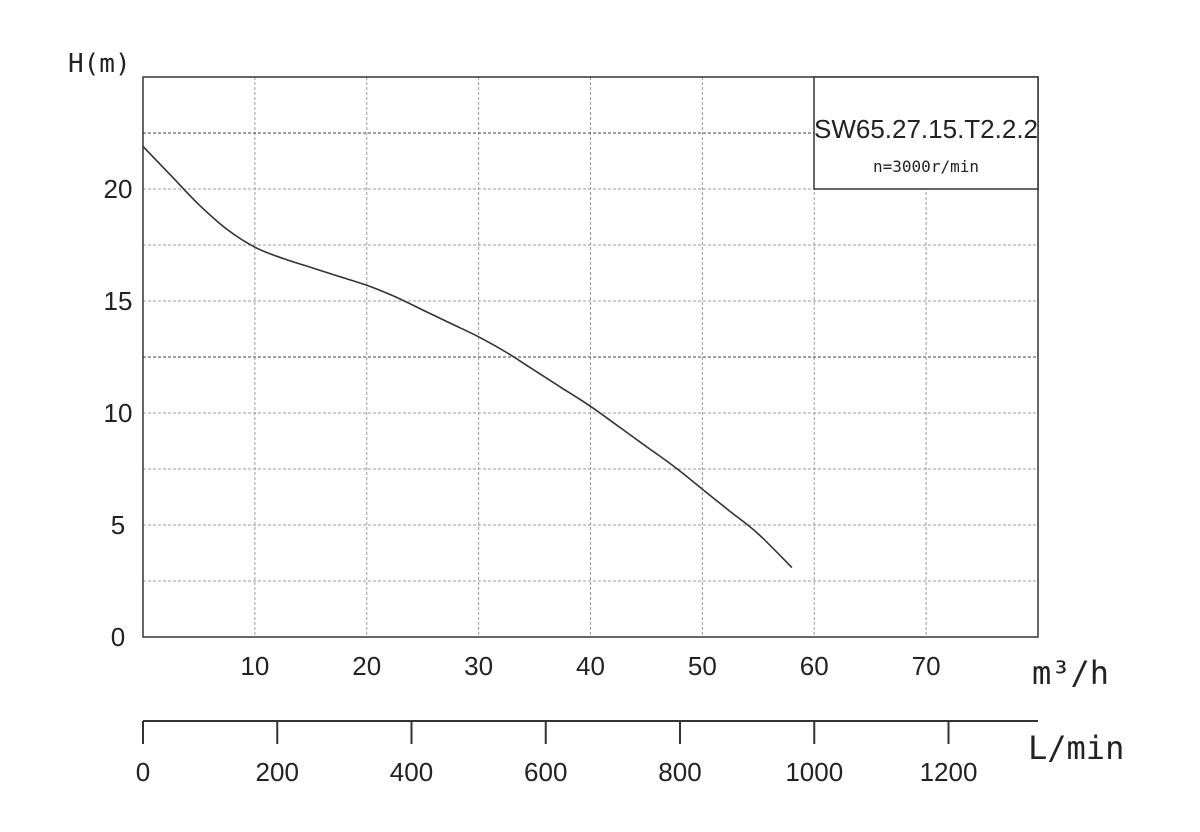  What do you see at coordinates (1070, 673) in the screenshot?
I see `x-axis-label: m³/h` at bounding box center [1070, 673].